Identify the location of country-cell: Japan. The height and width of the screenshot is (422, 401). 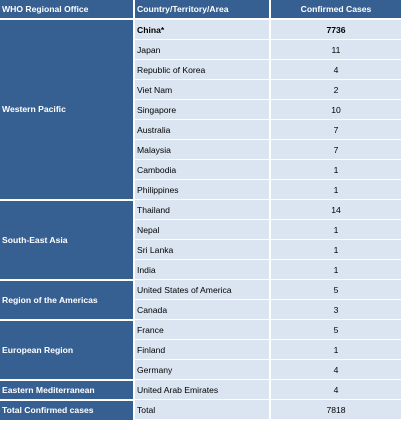
(202, 49).